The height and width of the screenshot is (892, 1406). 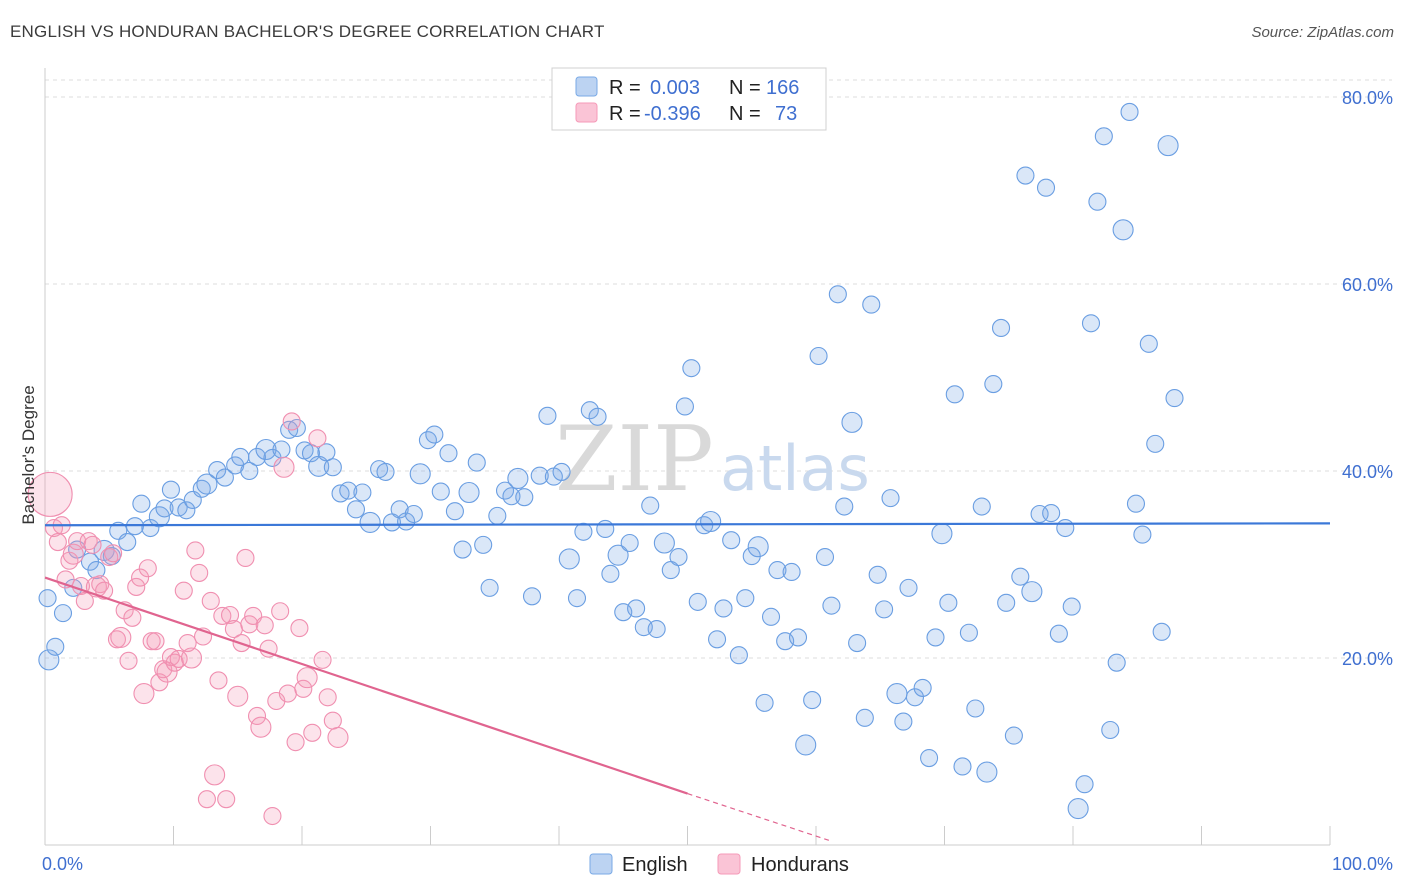 I want to click on legend-english-r-value: 0.003, so click(x=675, y=88).